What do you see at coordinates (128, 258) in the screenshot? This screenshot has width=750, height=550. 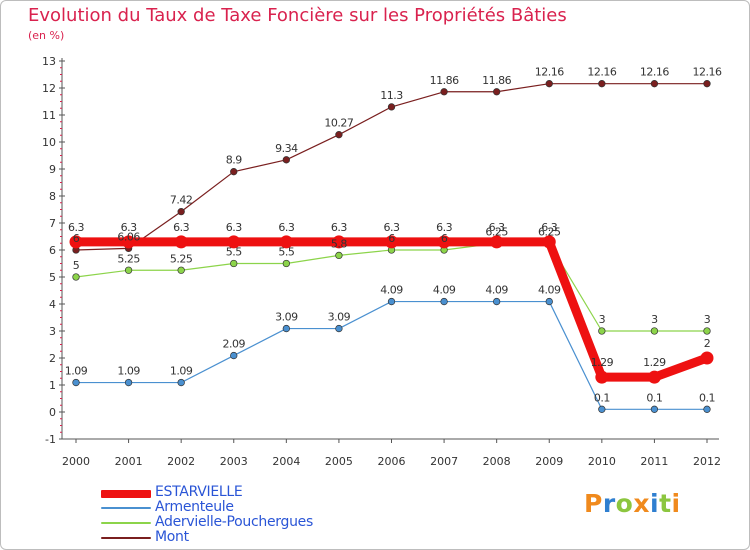 I see `data-label-adervielle-pouchergues: 5.25` at bounding box center [128, 258].